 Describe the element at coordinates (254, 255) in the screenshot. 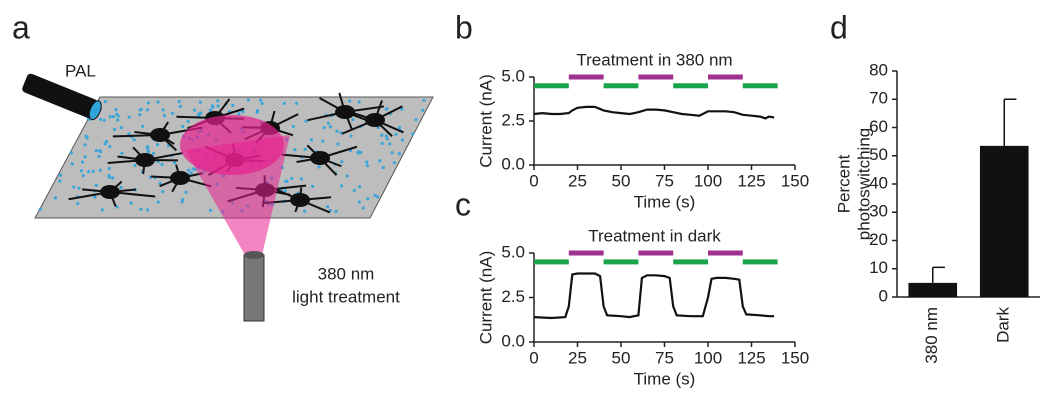

I see `light-source-top` at that location.